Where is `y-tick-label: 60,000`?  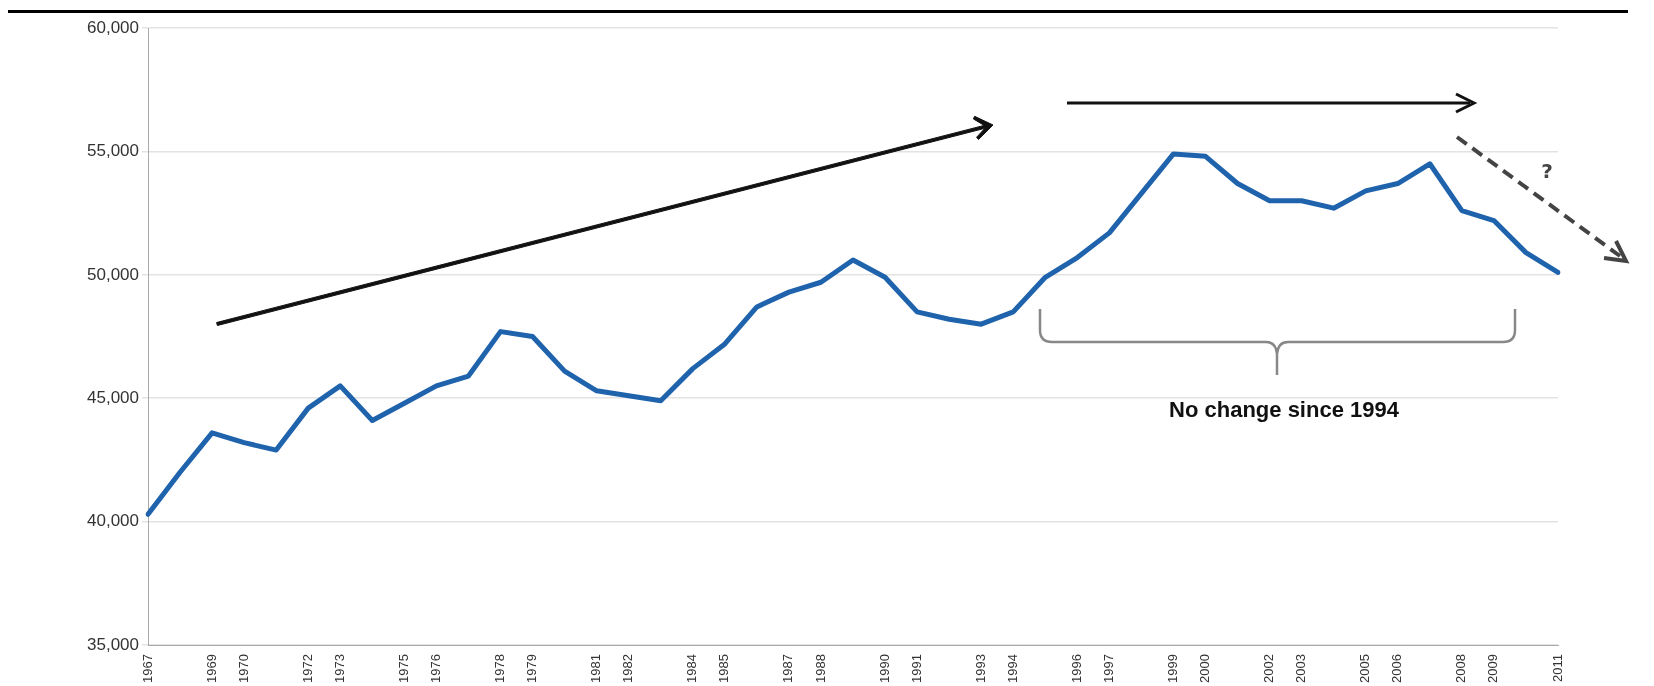 y-tick-label: 60,000 is located at coordinates (113, 27).